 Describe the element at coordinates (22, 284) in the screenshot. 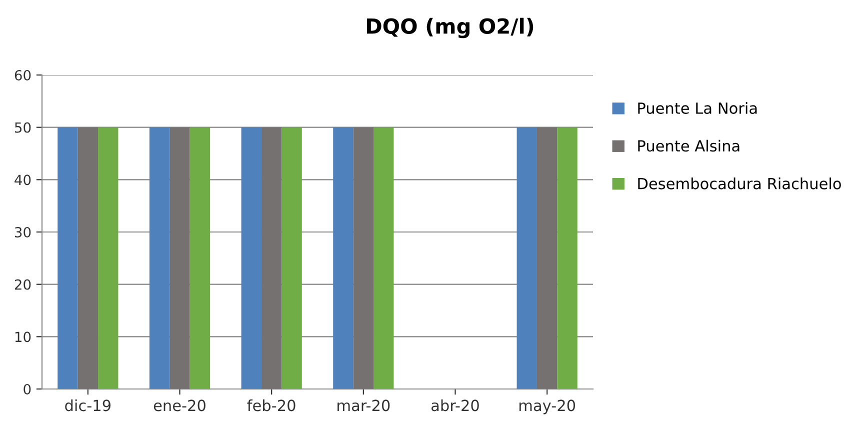

I see `y-tick-label: 20` at that location.